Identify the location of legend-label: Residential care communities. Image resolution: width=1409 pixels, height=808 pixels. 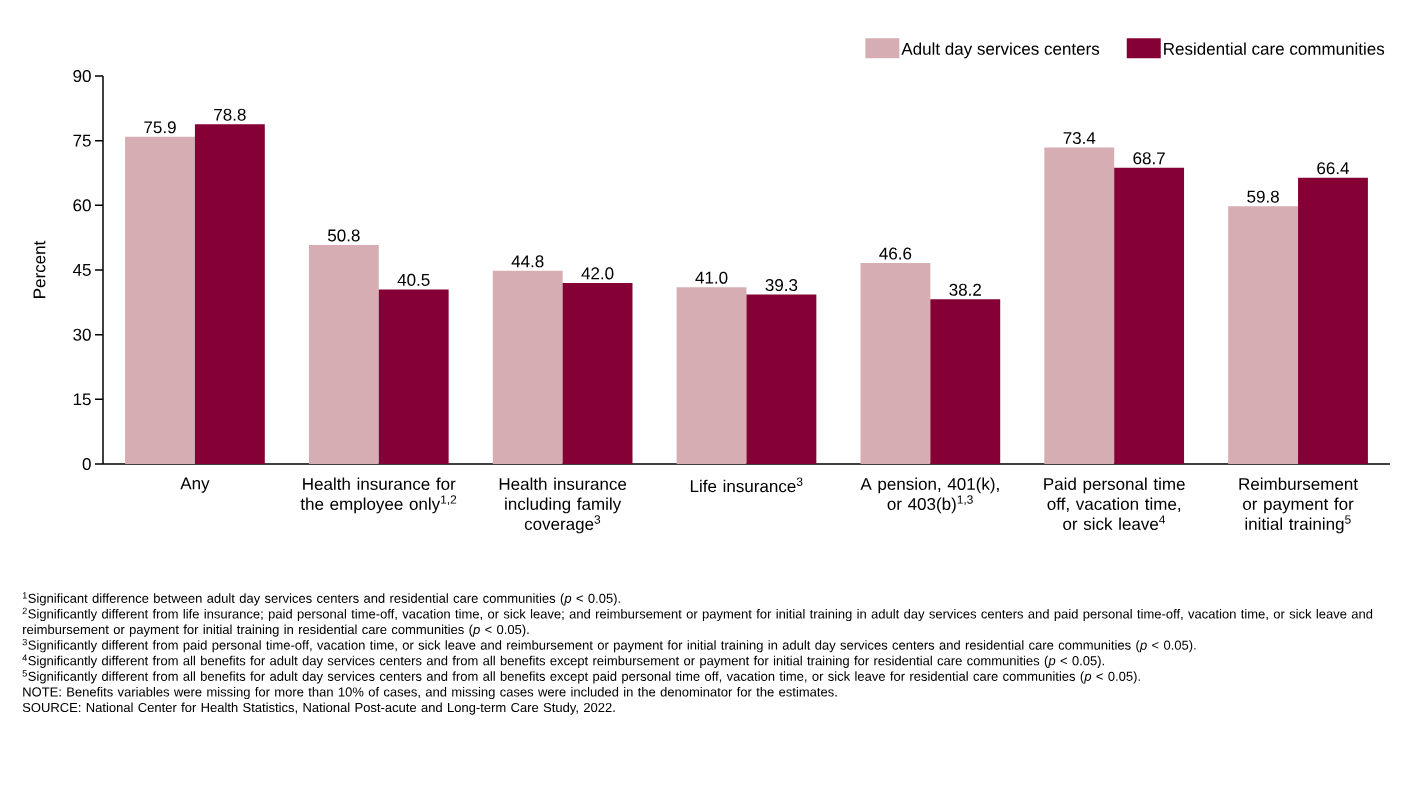
(1274, 48).